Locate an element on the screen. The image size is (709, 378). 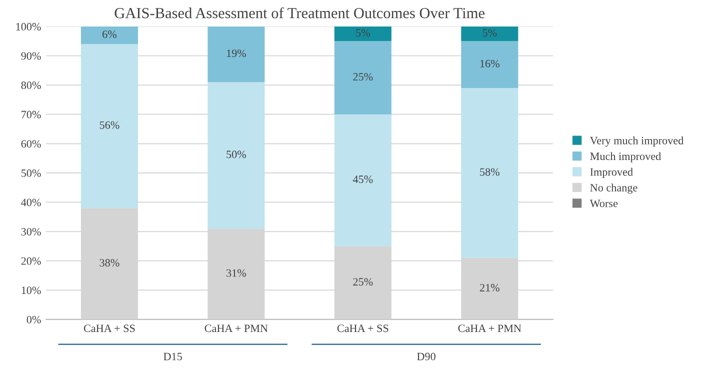
data-label: 56% is located at coordinates (110, 125).